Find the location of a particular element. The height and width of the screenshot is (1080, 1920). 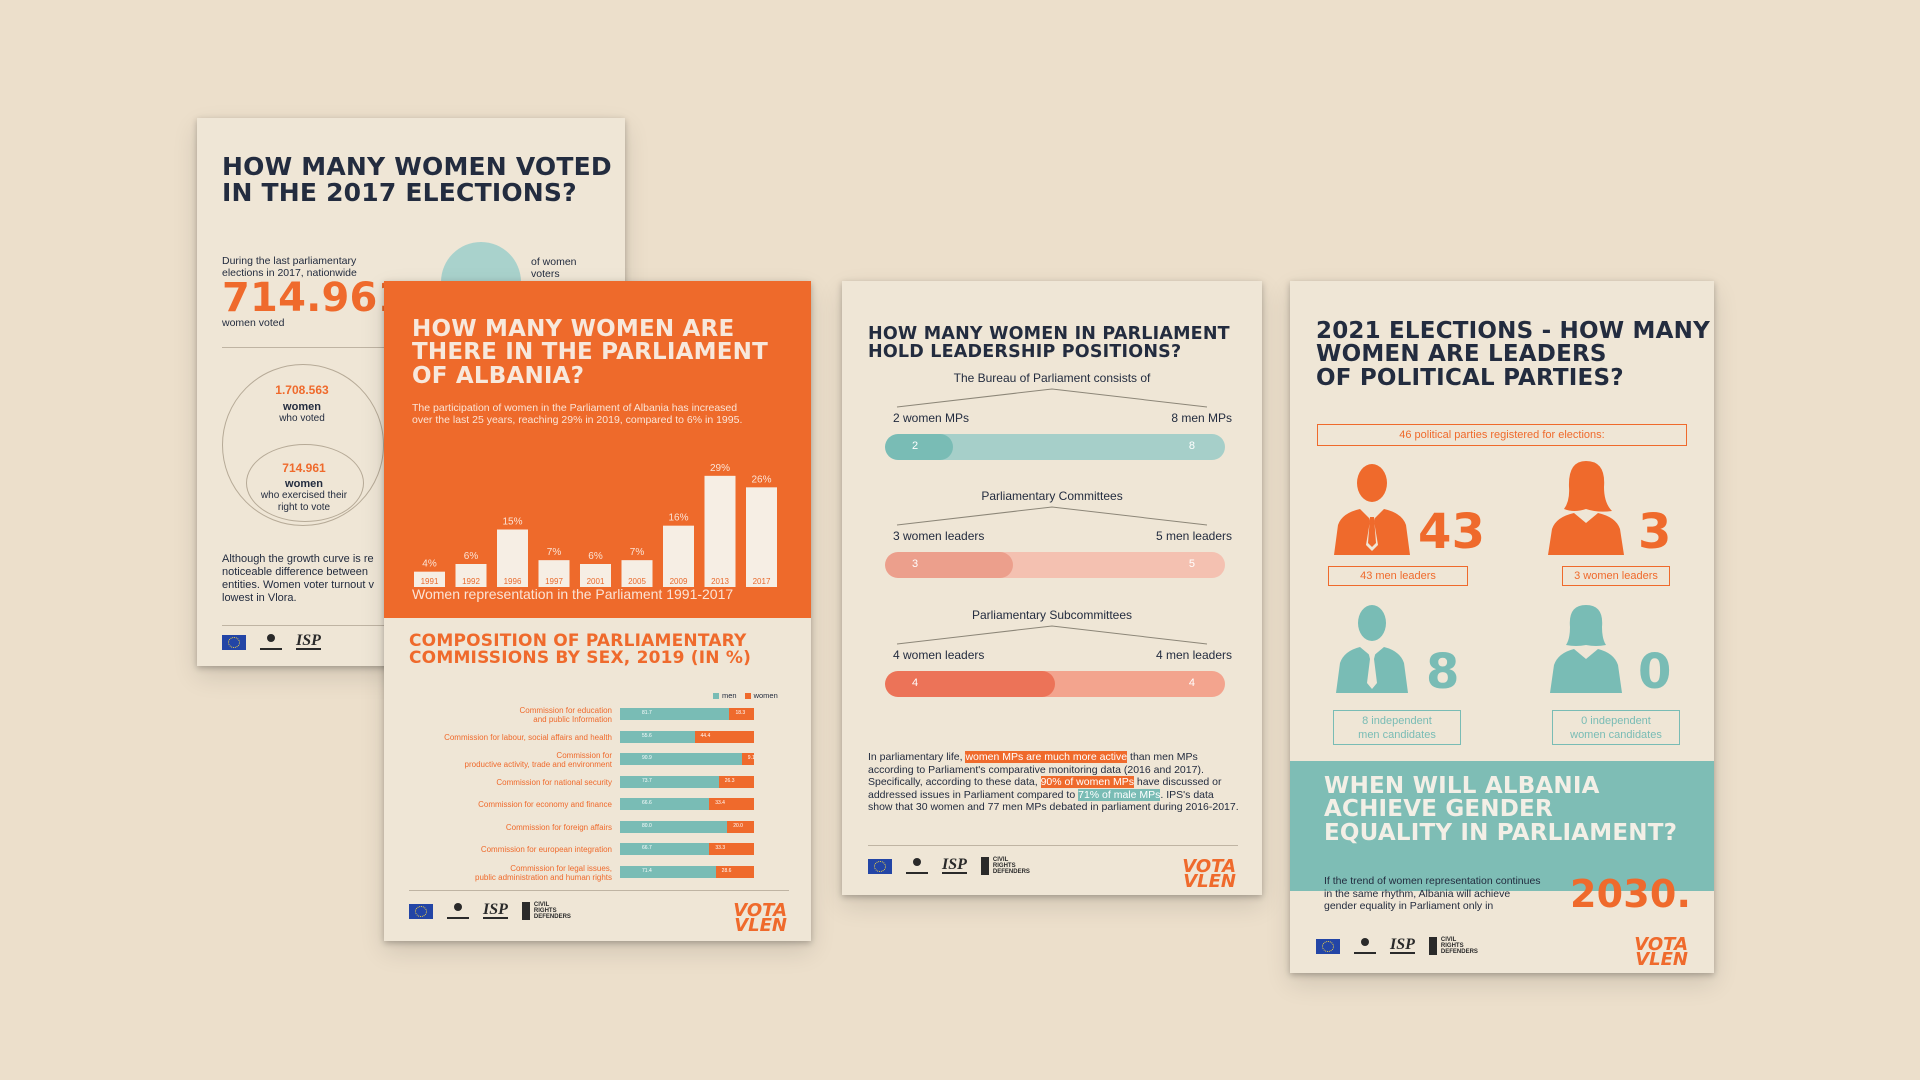

legend-women: women is located at coordinates (761, 695).